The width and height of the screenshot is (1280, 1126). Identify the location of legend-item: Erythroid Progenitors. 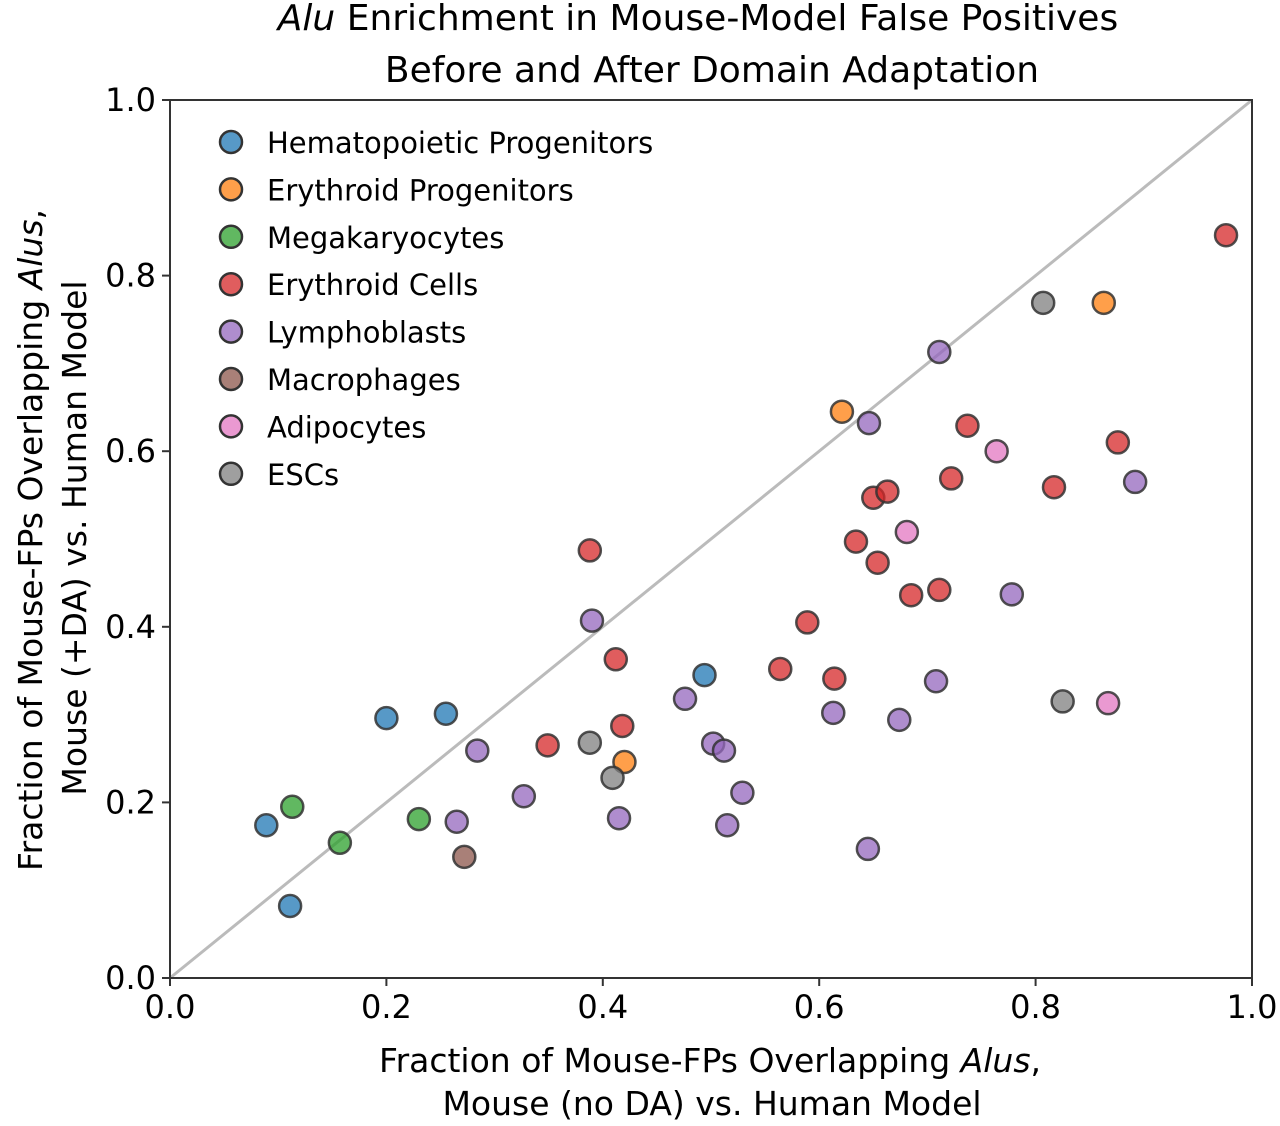
(396, 190).